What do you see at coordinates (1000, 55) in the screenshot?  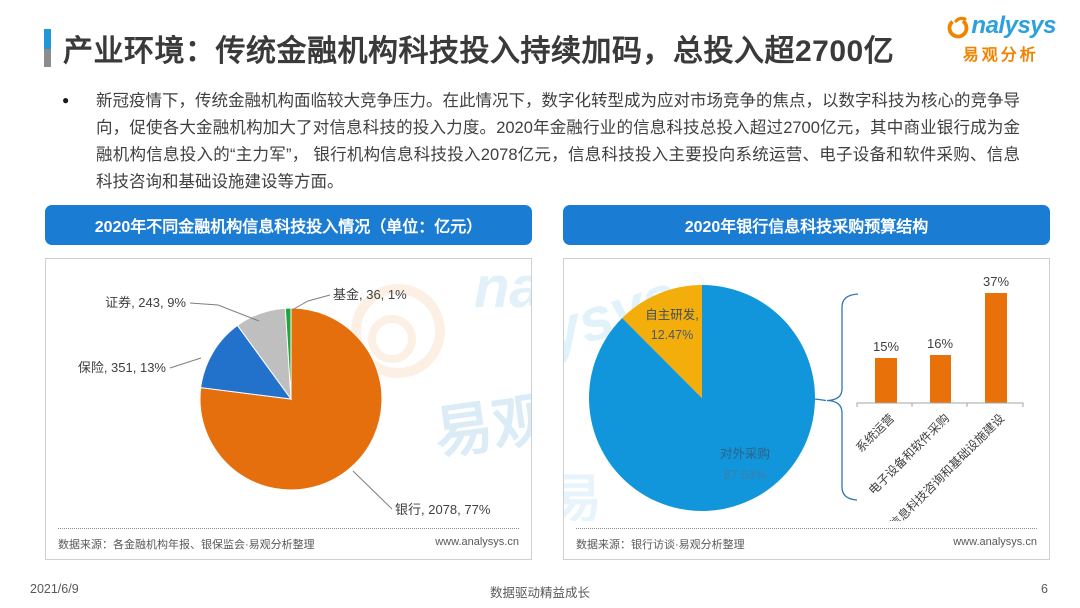 I see `logo-brand-cn: 易观分析` at bounding box center [1000, 55].